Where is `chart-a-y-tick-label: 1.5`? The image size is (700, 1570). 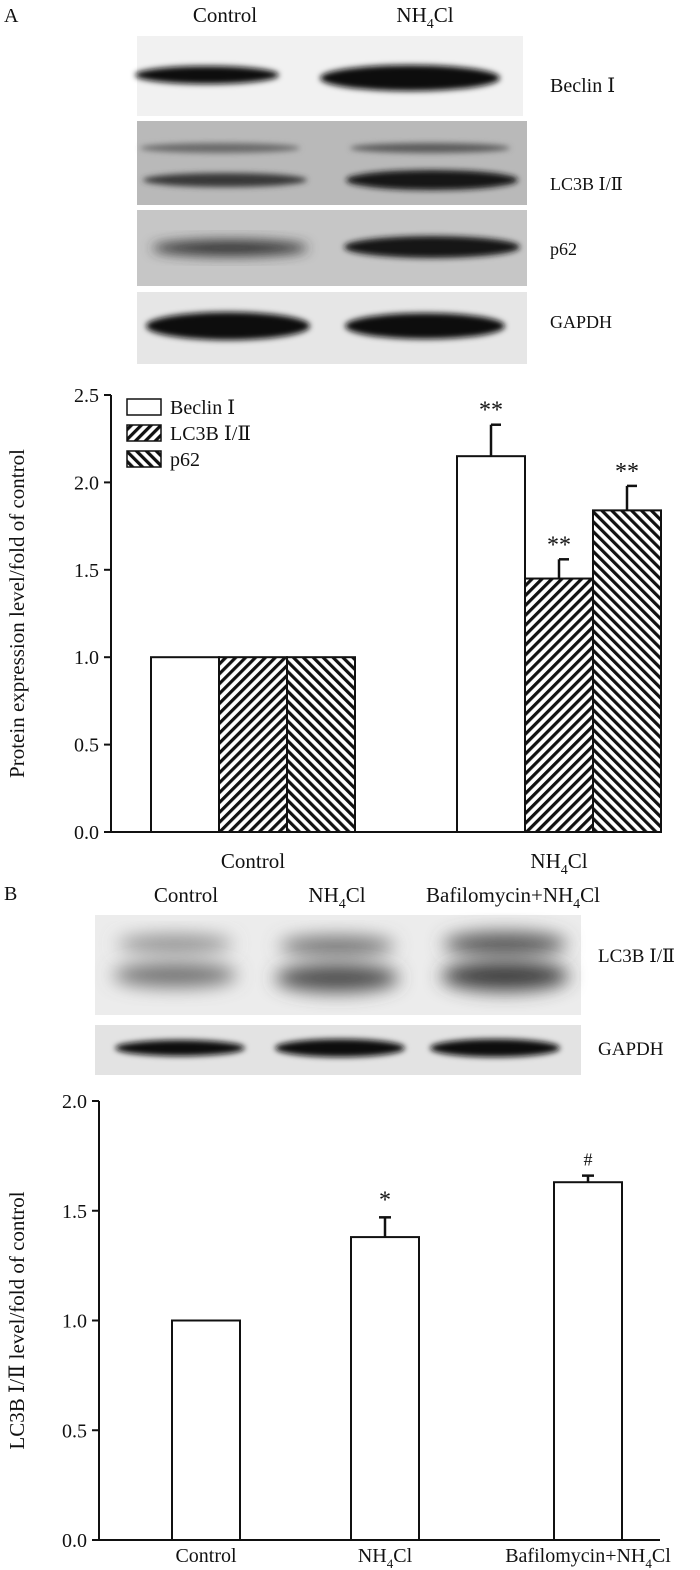
chart-a-y-tick-label: 1.5 is located at coordinates (86, 571).